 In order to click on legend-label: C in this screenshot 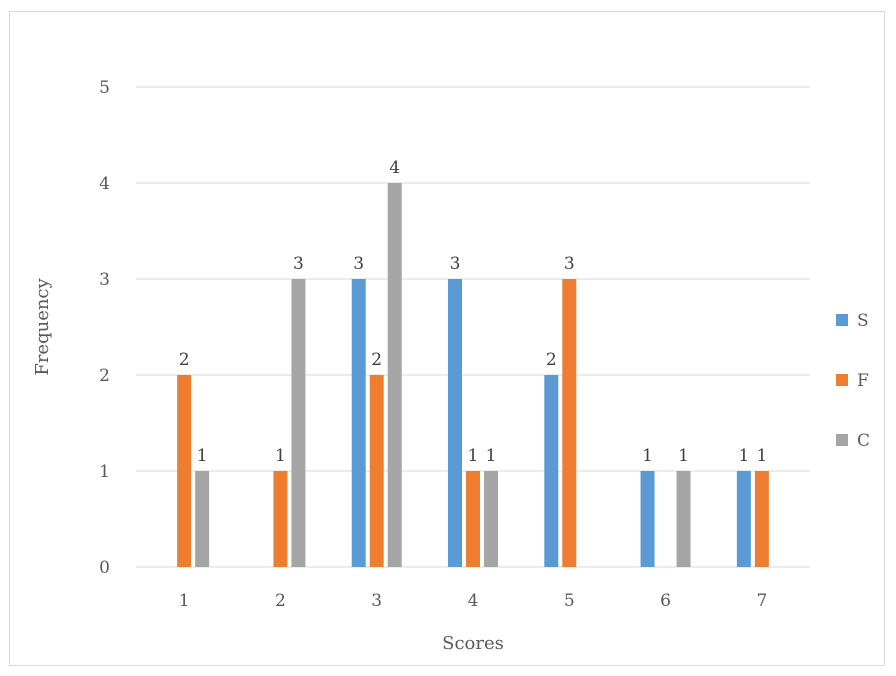, I will do `click(863, 441)`.